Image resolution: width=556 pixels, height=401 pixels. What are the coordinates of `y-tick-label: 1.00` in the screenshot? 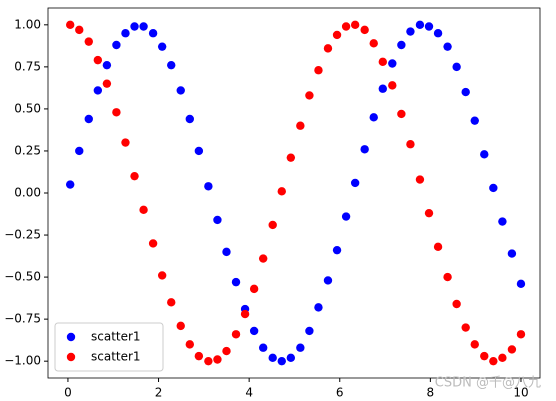 It's located at (27, 24).